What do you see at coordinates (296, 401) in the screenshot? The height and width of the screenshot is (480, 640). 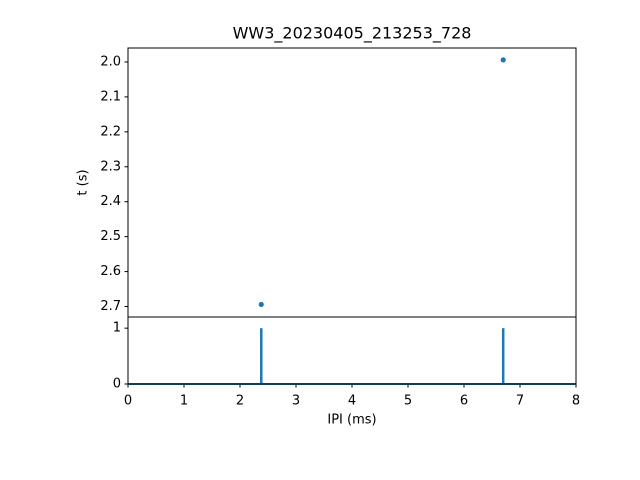 I see `x-tick-label: 3` at bounding box center [296, 401].